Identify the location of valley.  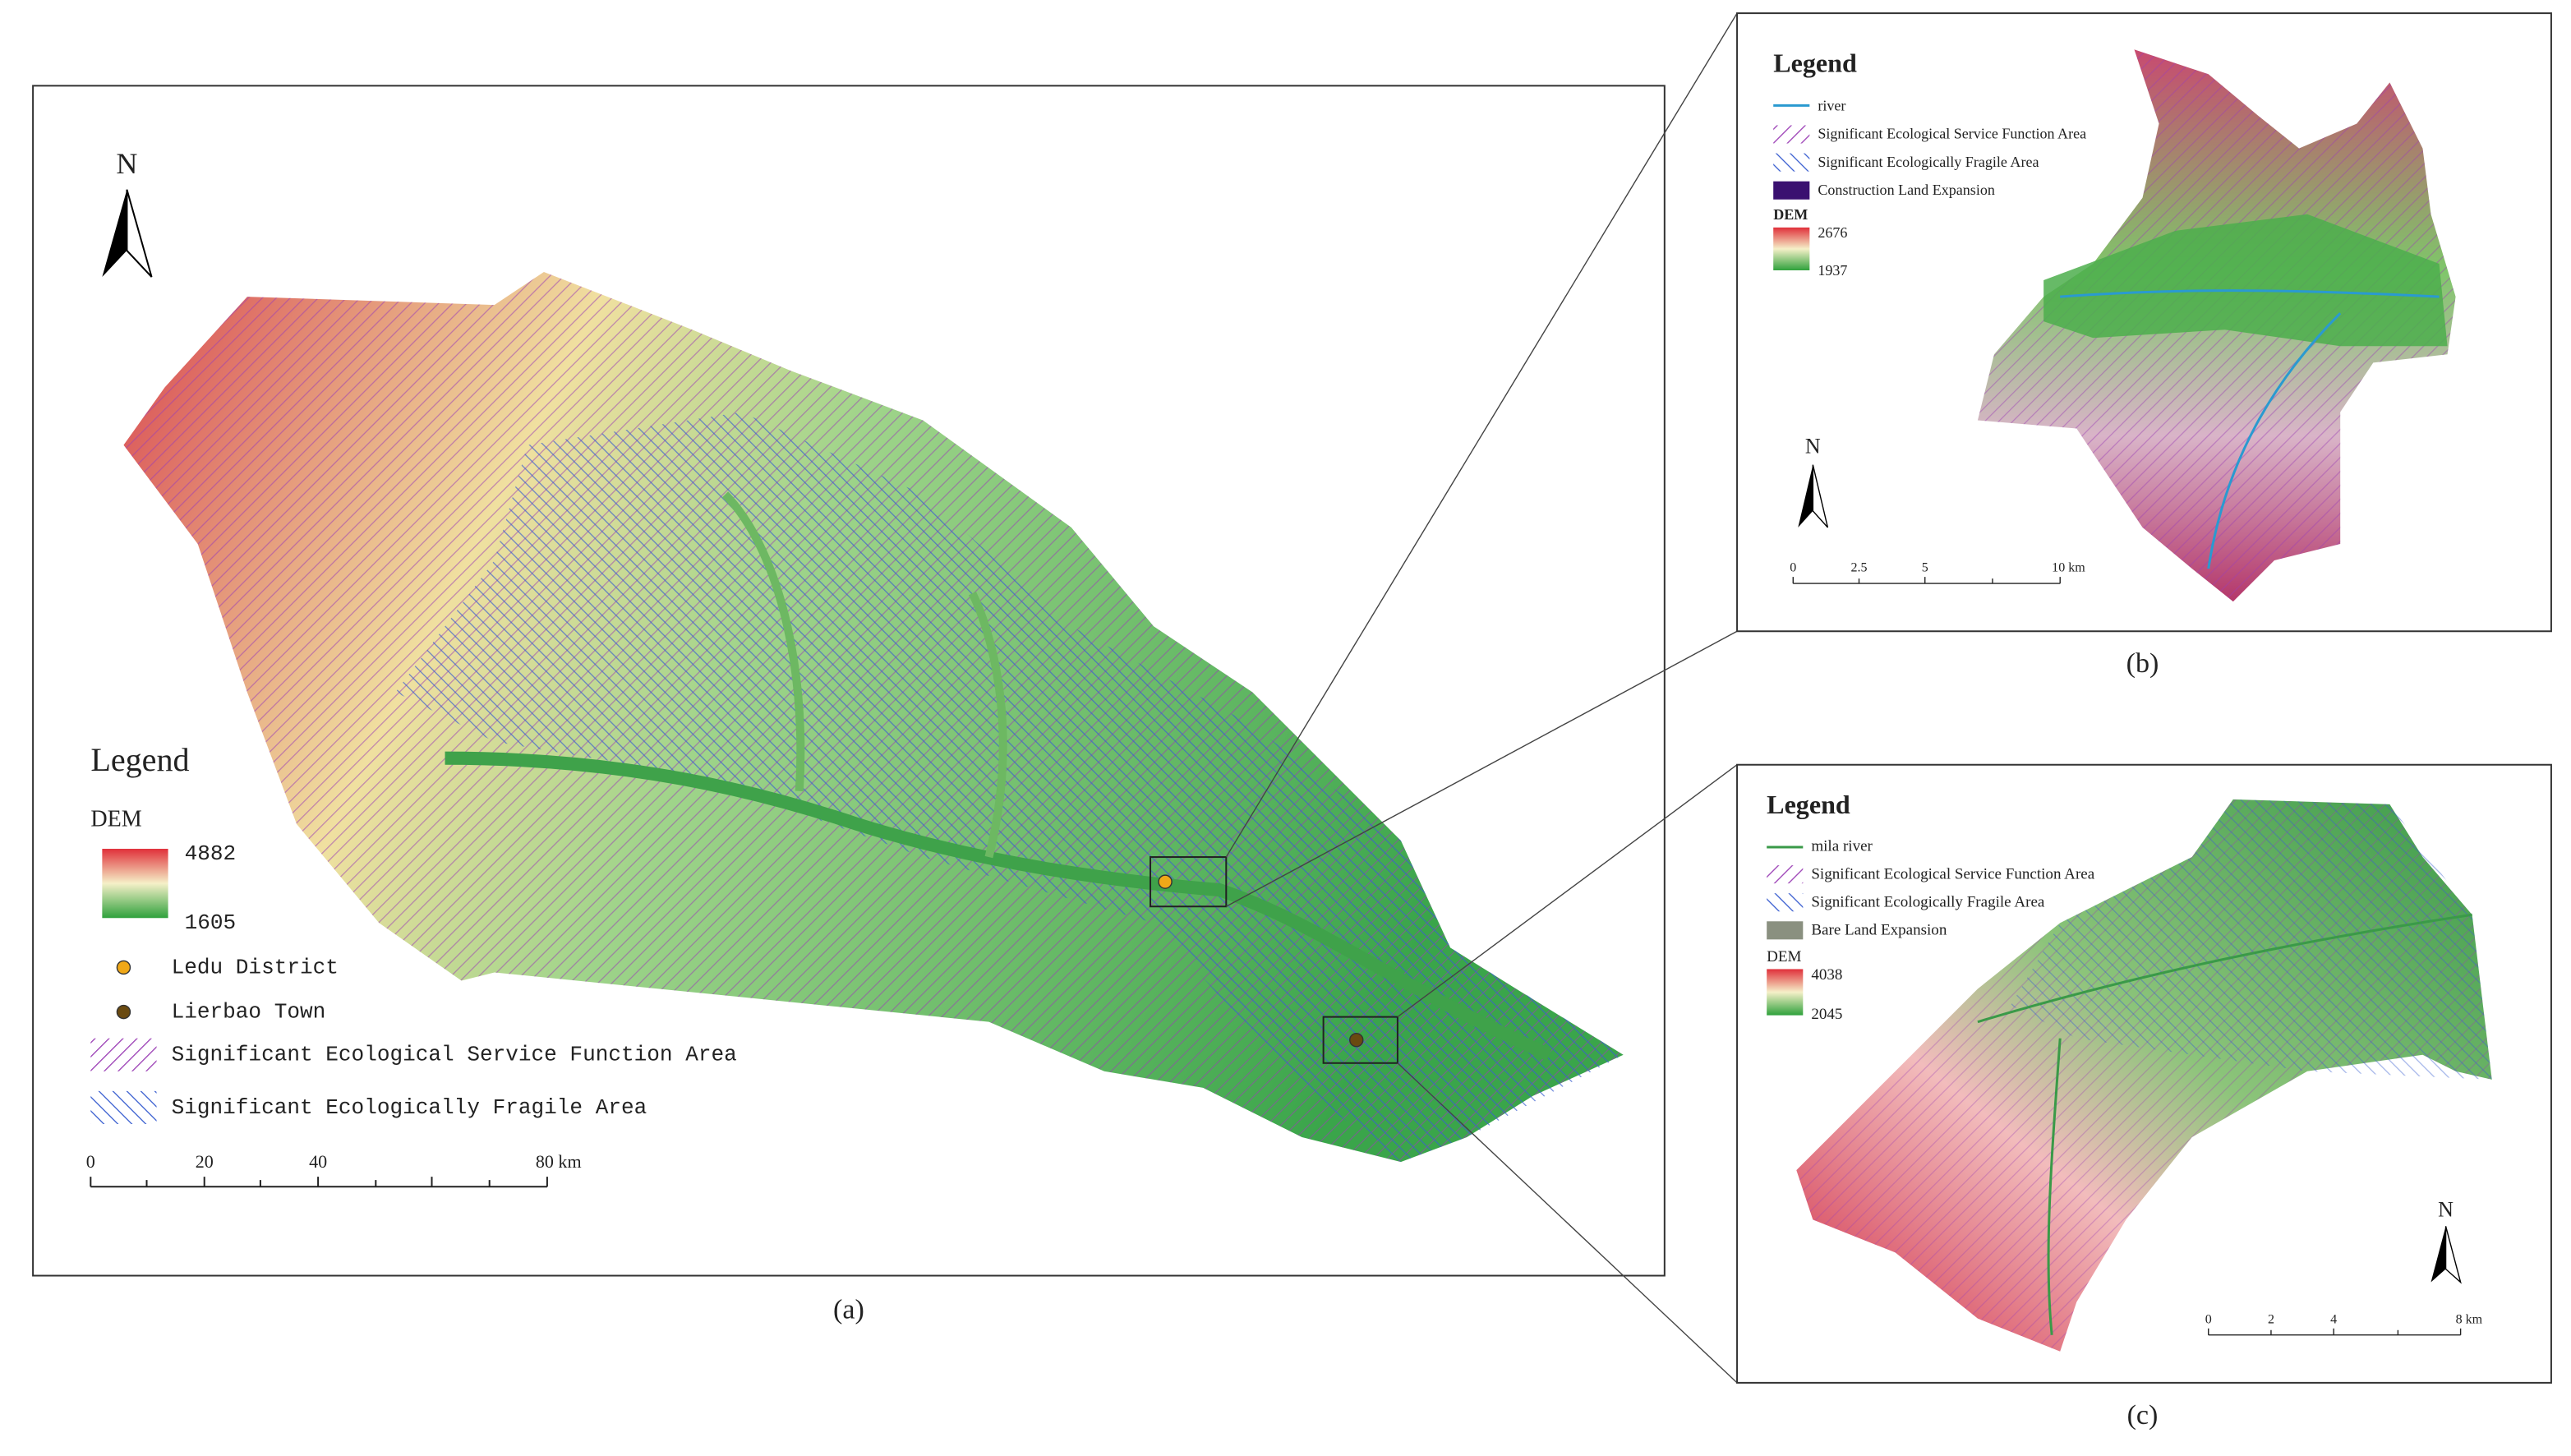
(998, 906).